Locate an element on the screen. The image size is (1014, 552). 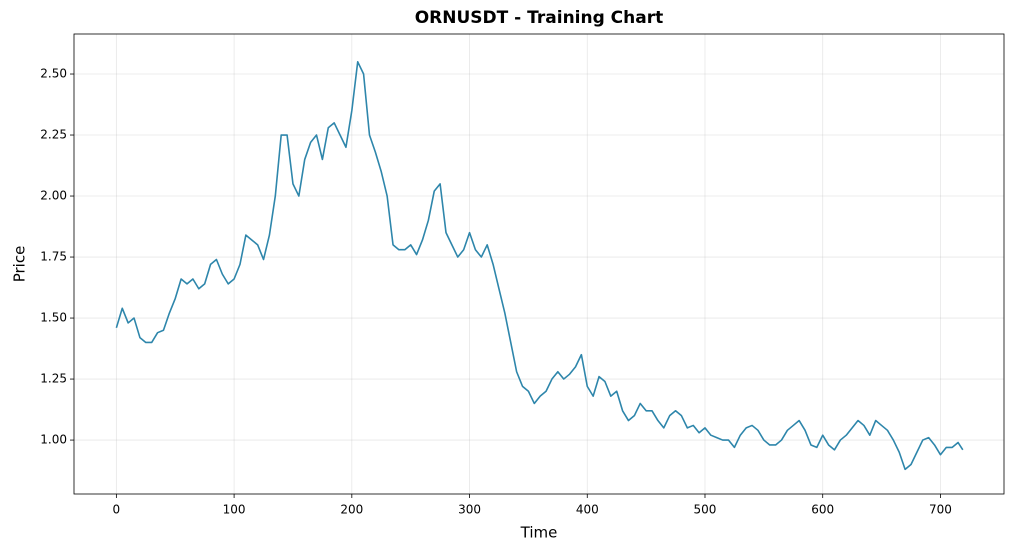
y-tick-label: 1.00 is located at coordinates (53, 440).